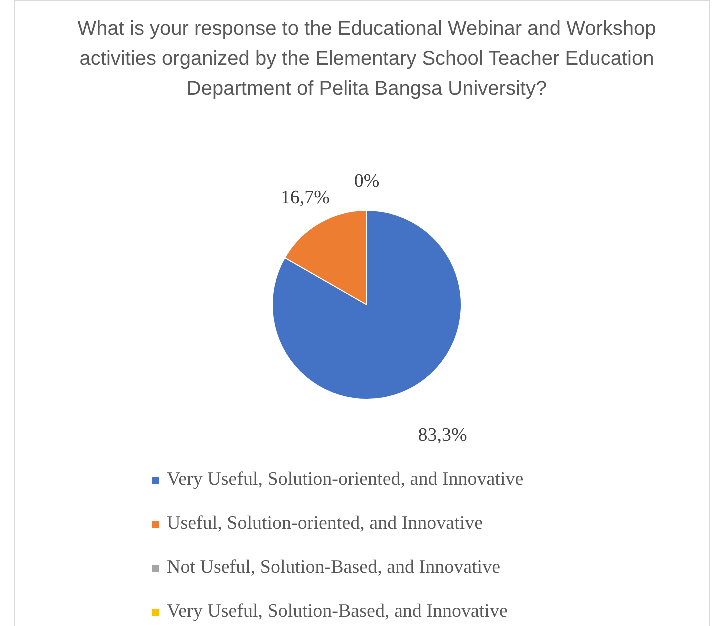  Describe the element at coordinates (443, 435) in the screenshot. I see `data-label: 83,3%` at that location.